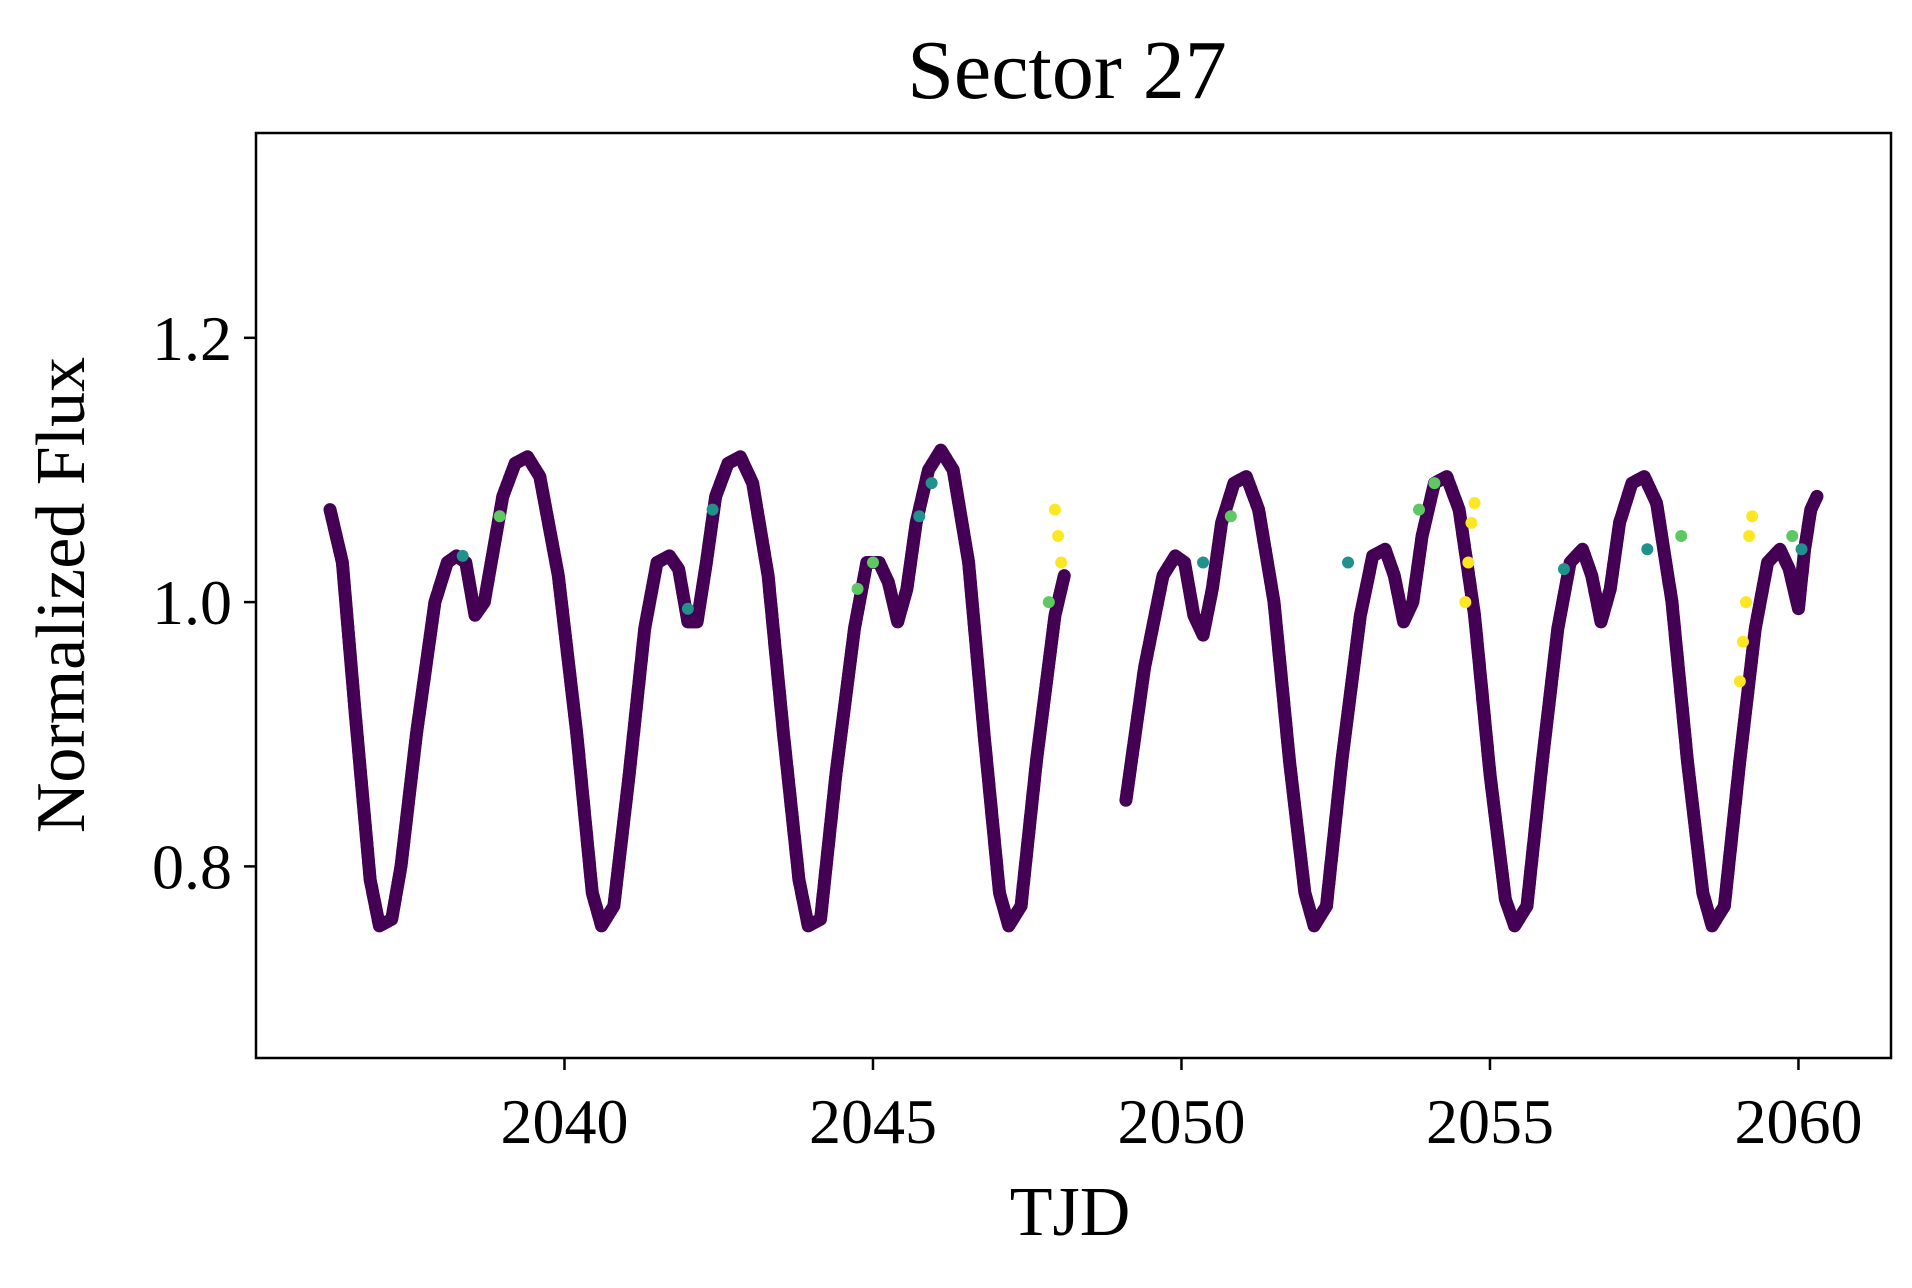 The height and width of the screenshot is (1288, 1912). I want to click on x-tick-label: 2050, so click(1181, 1121).